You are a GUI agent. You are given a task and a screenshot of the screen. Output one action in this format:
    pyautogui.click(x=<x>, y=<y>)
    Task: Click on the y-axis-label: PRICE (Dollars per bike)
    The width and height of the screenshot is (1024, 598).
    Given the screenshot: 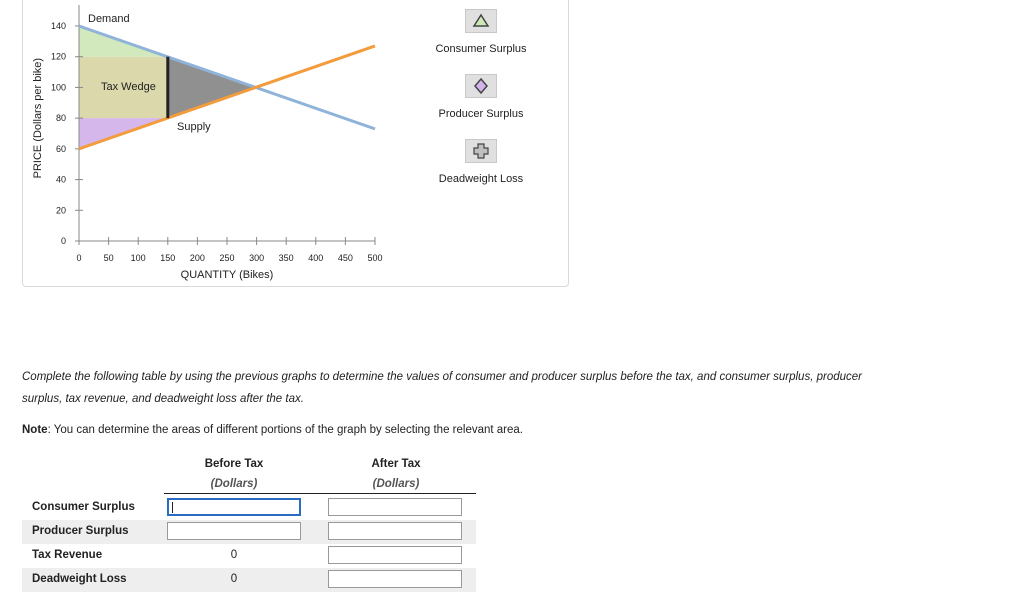 What is the action you would take?
    pyautogui.click(x=38, y=118)
    